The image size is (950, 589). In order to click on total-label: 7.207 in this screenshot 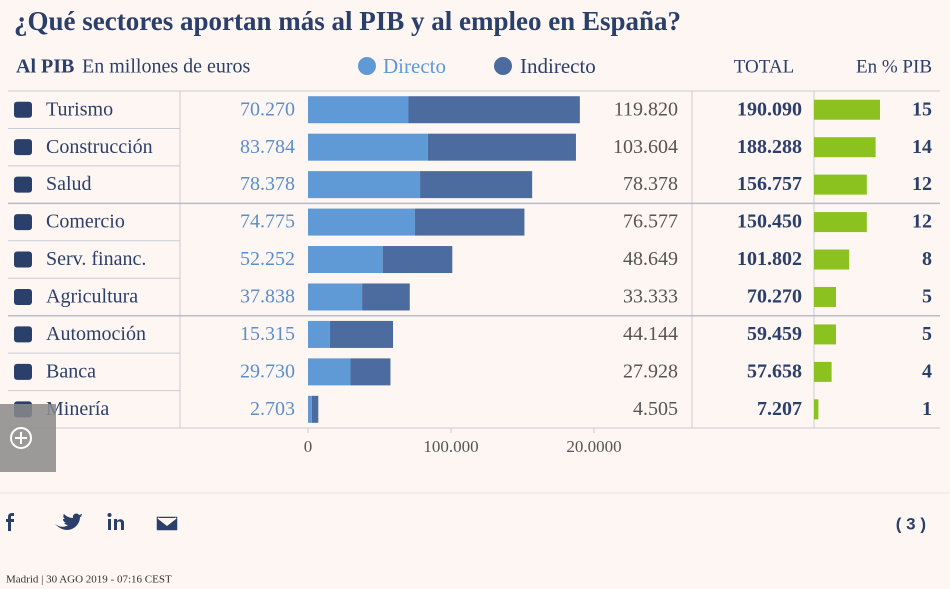, I will do `click(779, 409)`.